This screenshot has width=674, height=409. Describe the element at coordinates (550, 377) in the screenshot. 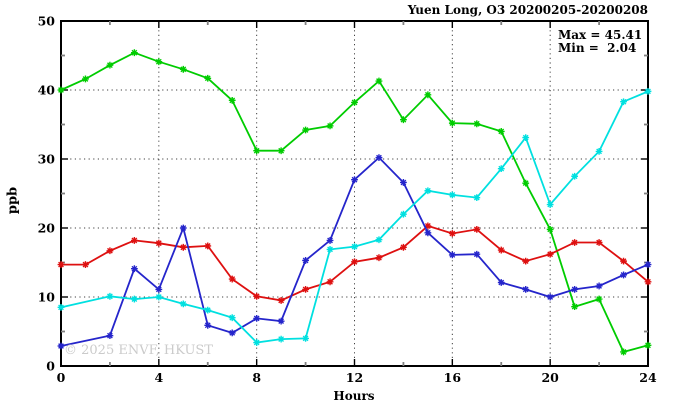

I see `x-tick-label: 20` at that location.